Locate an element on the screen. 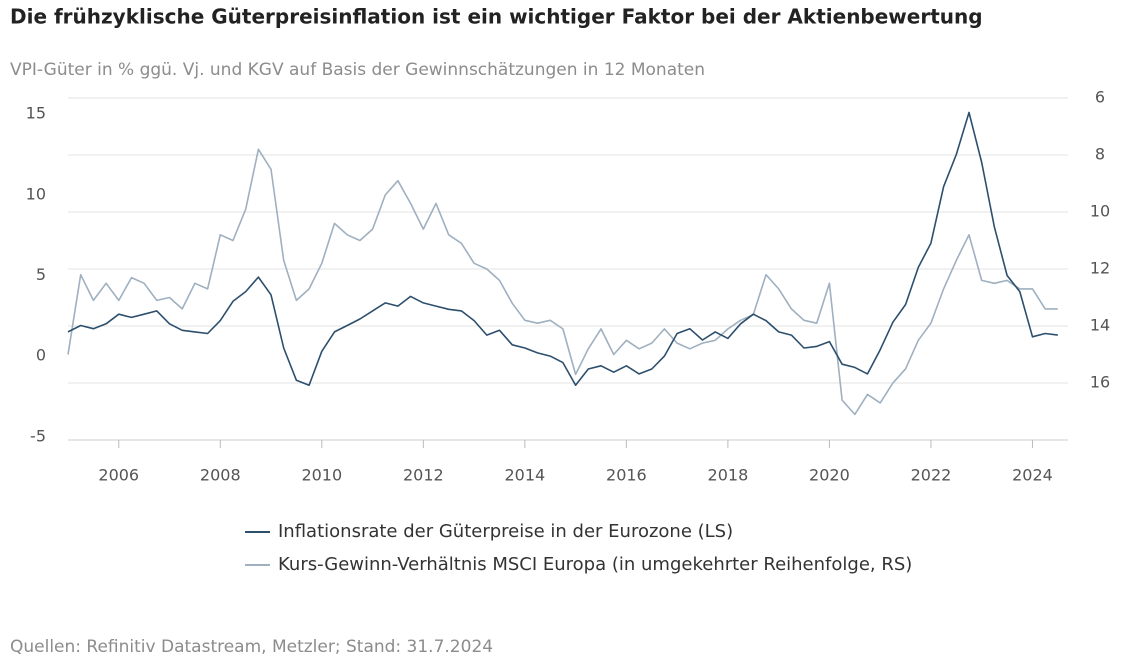  x-tick-label: 2008 is located at coordinates (220, 475).